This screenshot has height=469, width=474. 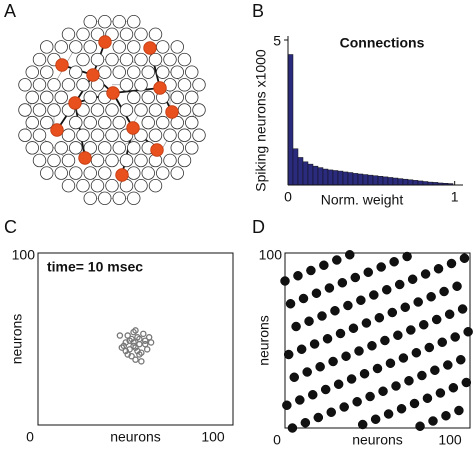 What do you see at coordinates (362, 200) in the screenshot?
I see `x-axis-label: Norm. weight` at bounding box center [362, 200].